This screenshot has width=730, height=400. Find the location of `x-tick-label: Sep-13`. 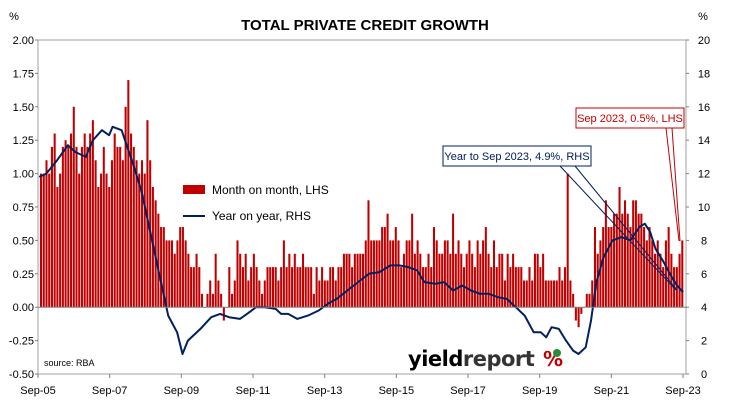

x-tick-label: Sep-13 is located at coordinates (324, 391).